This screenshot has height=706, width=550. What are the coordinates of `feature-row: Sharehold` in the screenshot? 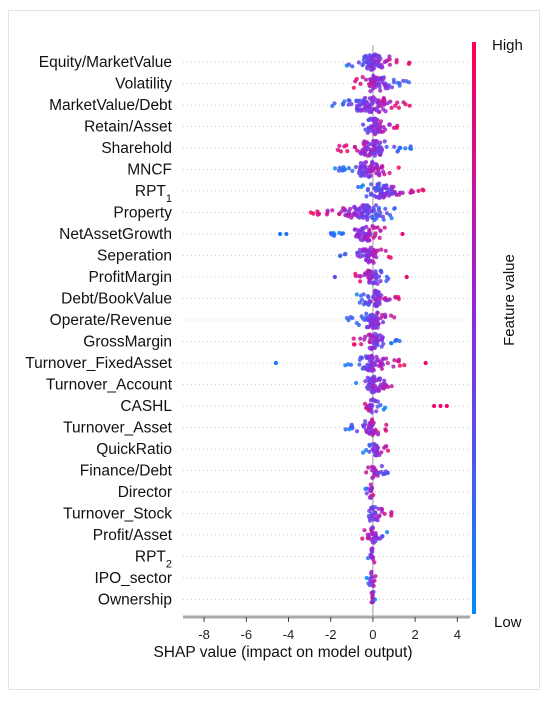 It's located at (285, 148).